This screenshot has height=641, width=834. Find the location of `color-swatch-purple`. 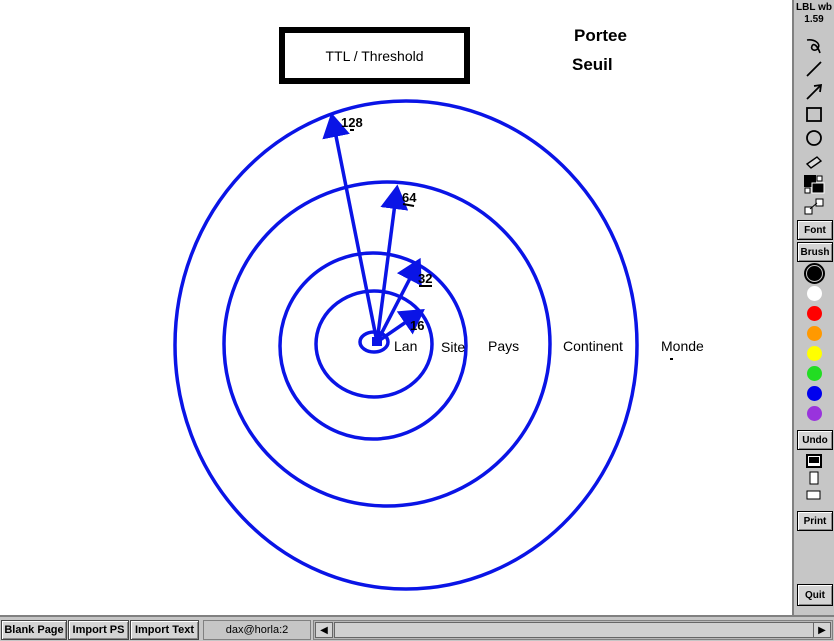

color-swatch-purple is located at coordinates (814, 413).